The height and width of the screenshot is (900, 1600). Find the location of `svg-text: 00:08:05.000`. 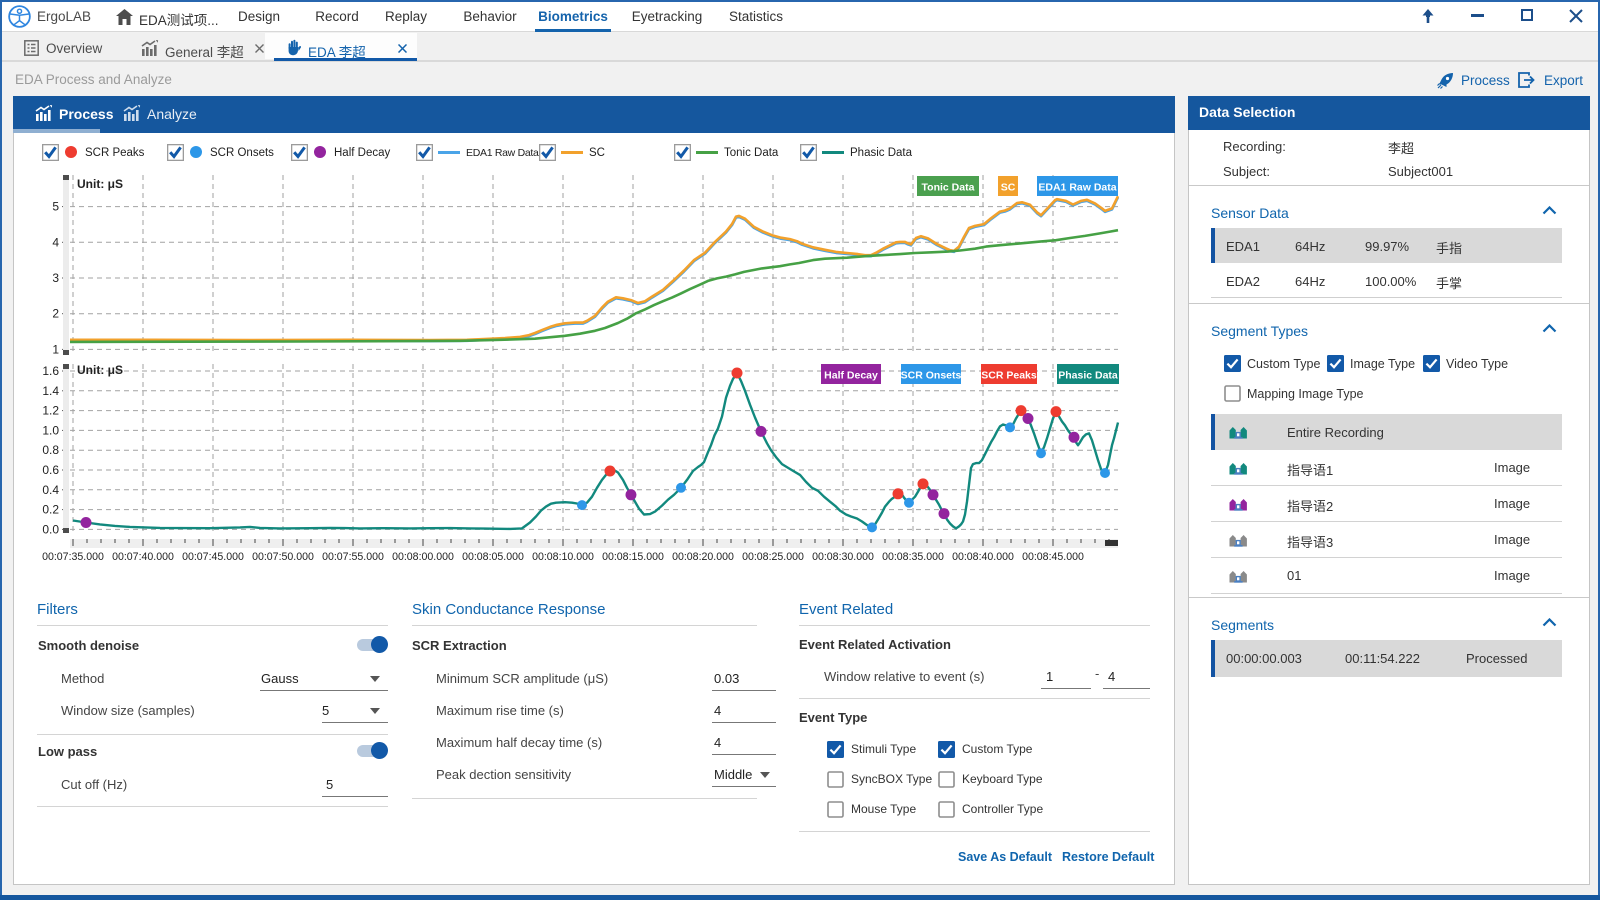

svg-text: 00:08:05.000 is located at coordinates (493, 557).